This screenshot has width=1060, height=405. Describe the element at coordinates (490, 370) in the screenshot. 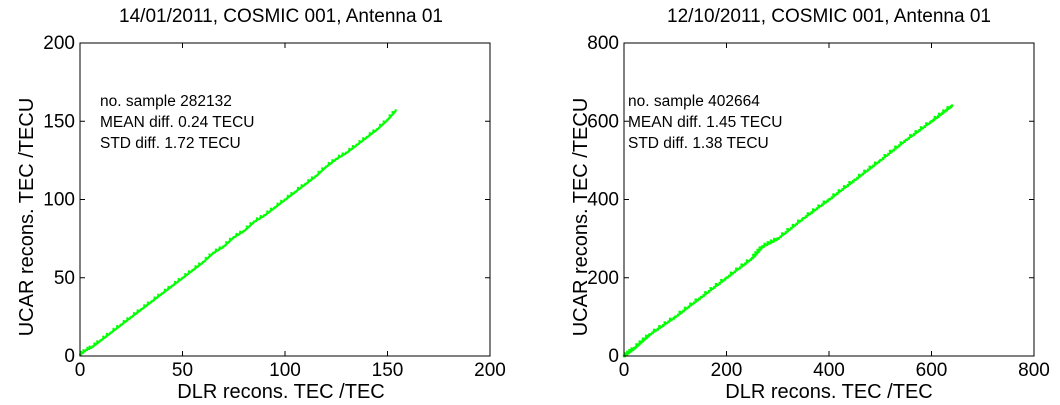

I see `x-tick-label: 200` at that location.